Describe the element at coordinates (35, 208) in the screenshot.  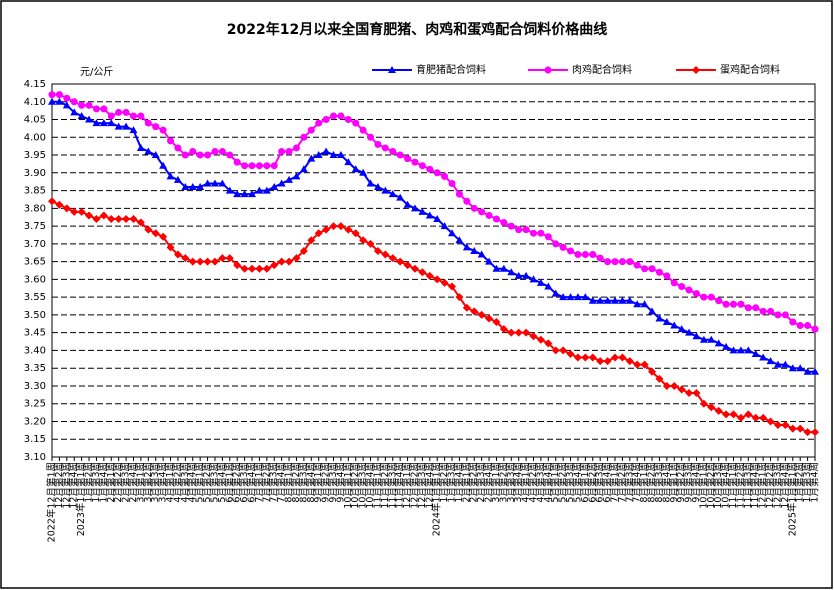
I see `y-tick-label: 3.80` at that location.